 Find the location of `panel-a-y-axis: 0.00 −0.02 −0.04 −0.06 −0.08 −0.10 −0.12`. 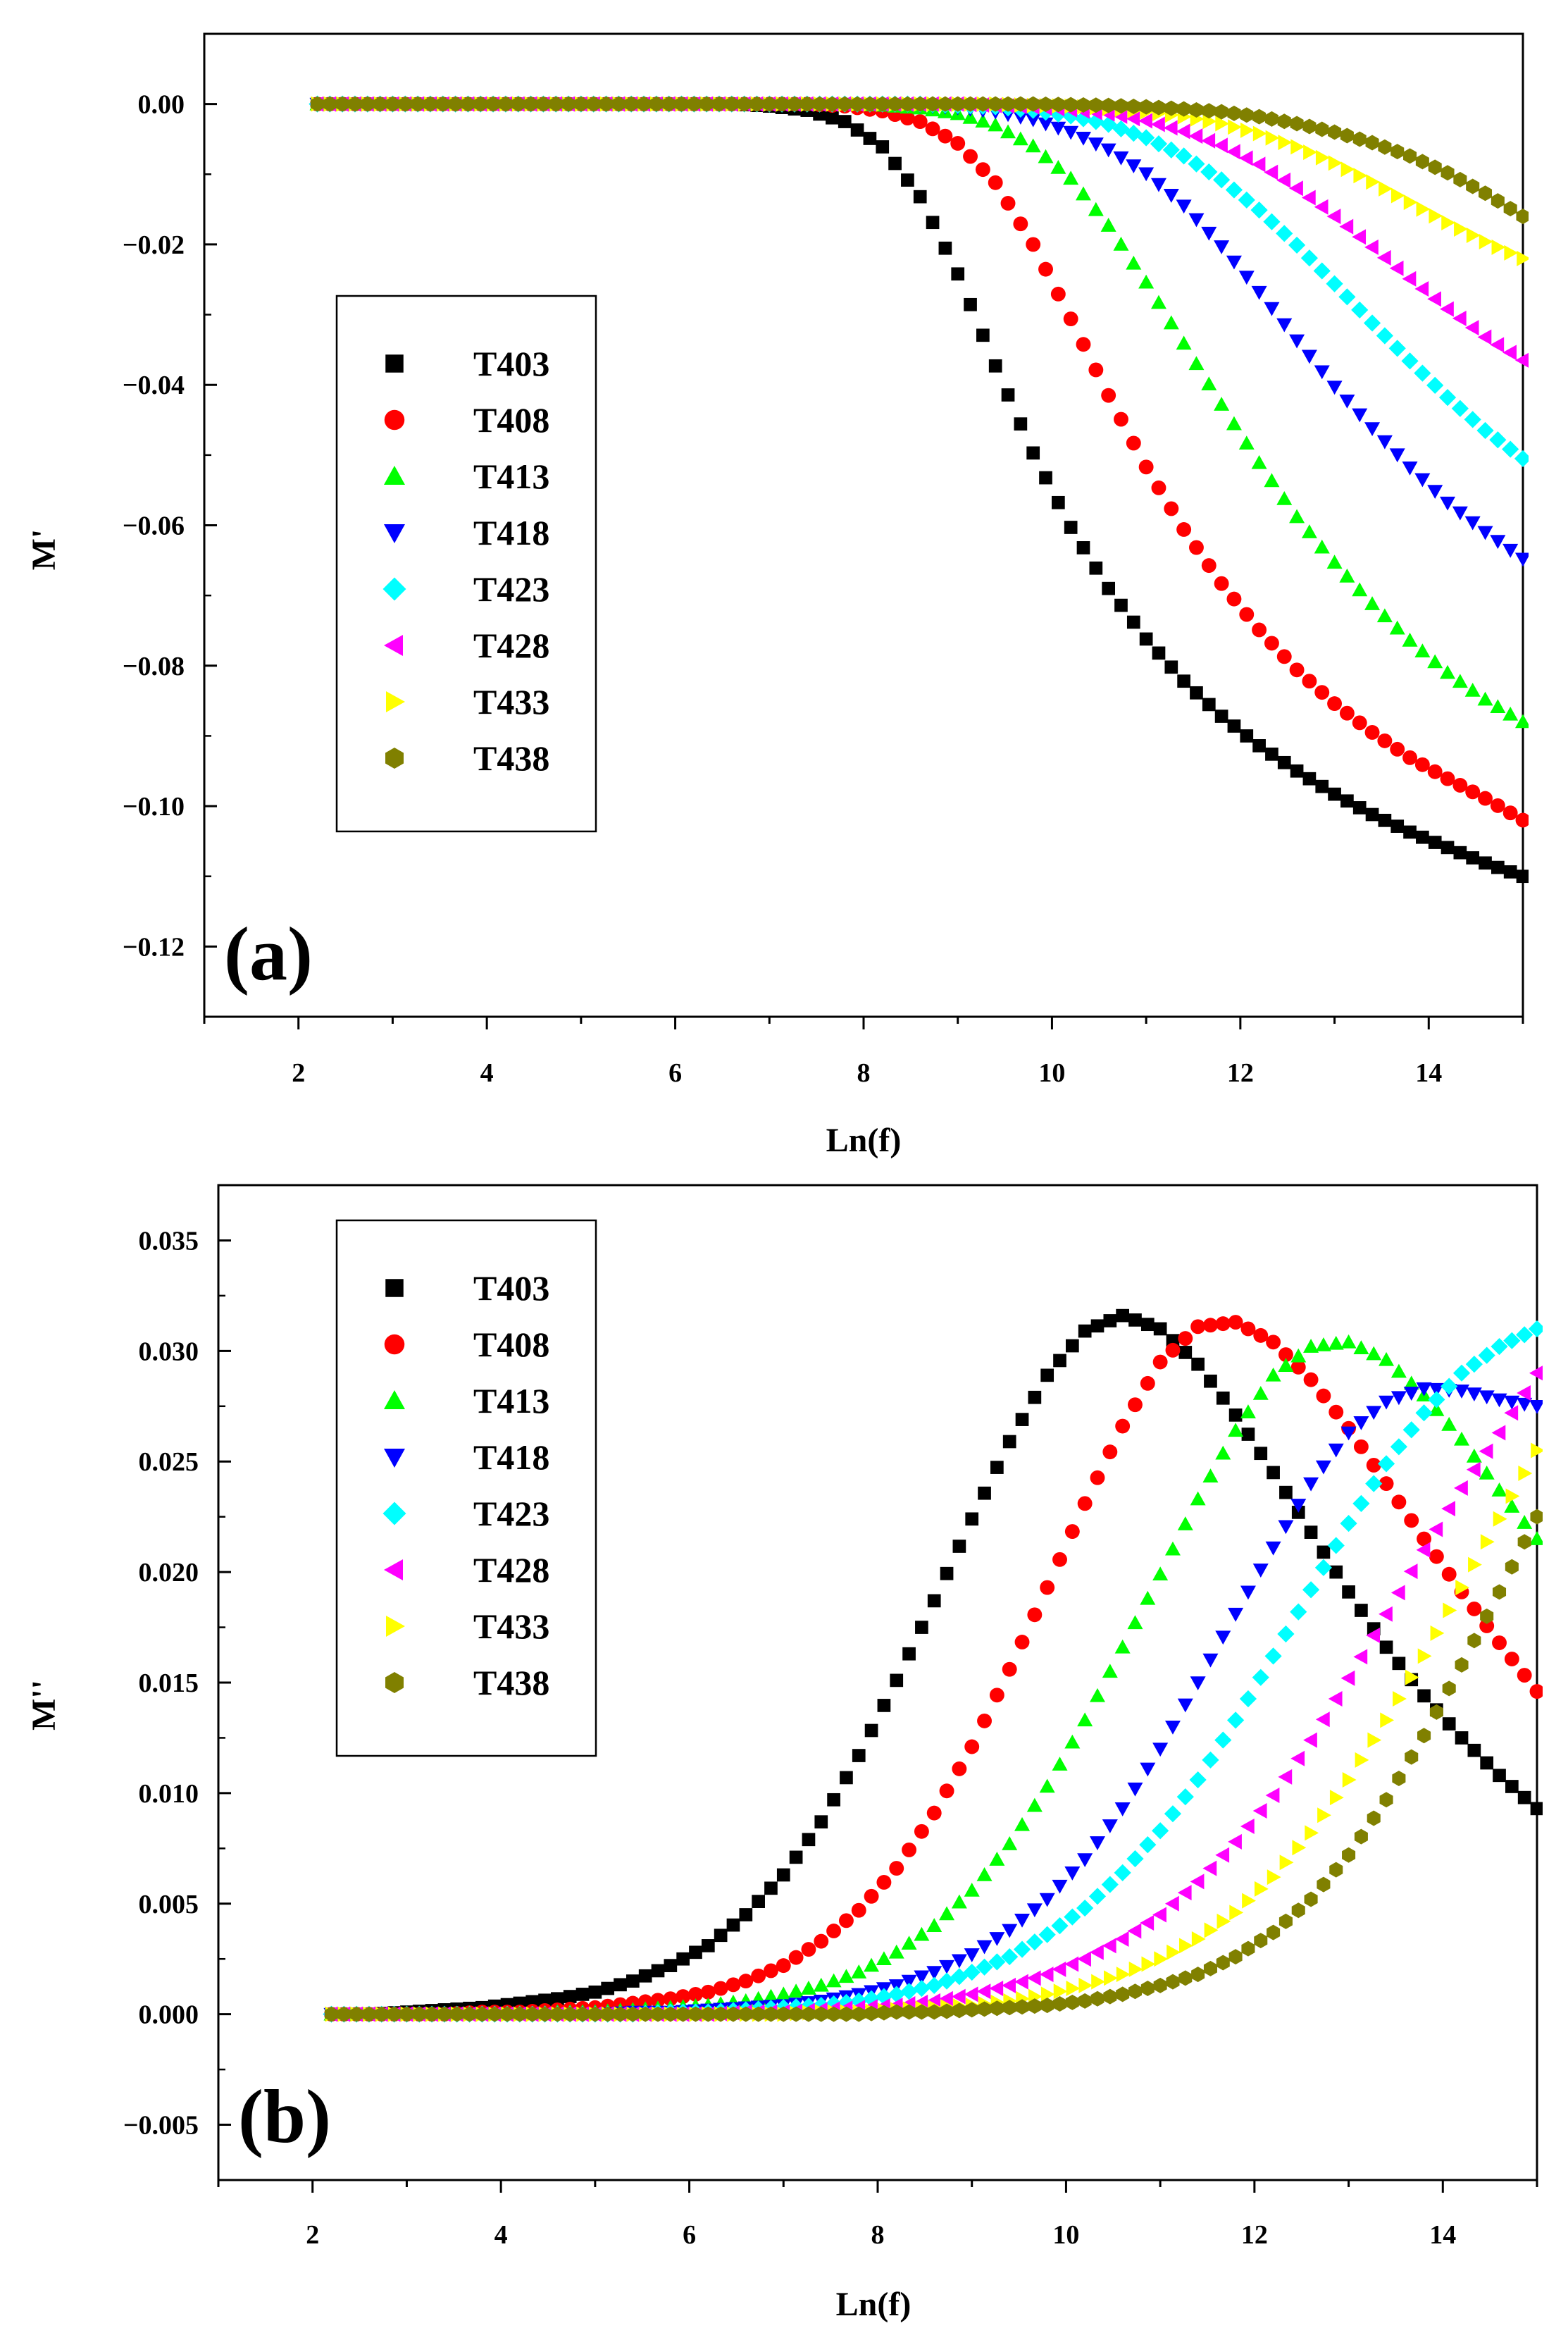

panel-a-y-axis: 0.00 −0.02 −0.04 −0.06 −0.08 −0.10 −0.12 is located at coordinates (170, 526).